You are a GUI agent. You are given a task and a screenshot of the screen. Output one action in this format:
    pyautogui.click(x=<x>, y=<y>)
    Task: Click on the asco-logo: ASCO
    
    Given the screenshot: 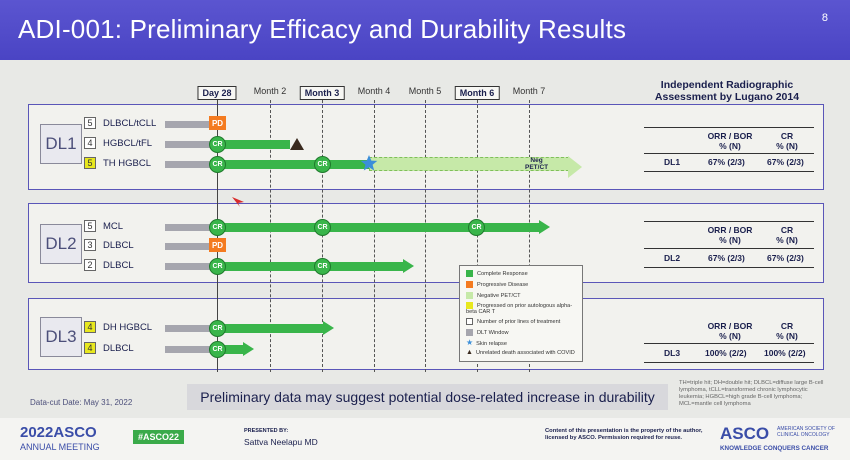 What is the action you would take?
    pyautogui.click(x=745, y=433)
    